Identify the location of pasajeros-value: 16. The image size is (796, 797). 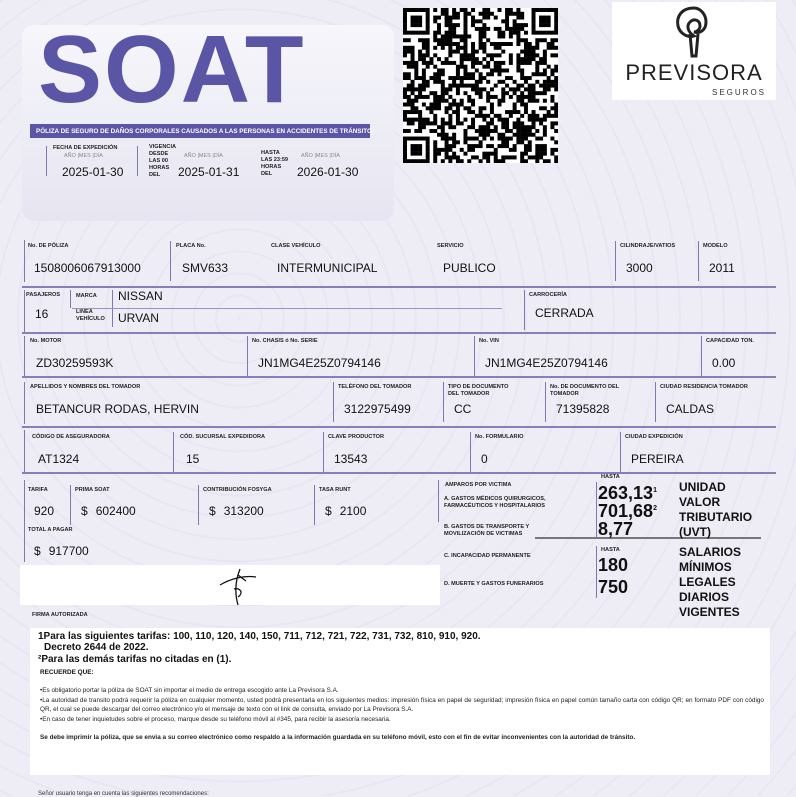
(42, 314).